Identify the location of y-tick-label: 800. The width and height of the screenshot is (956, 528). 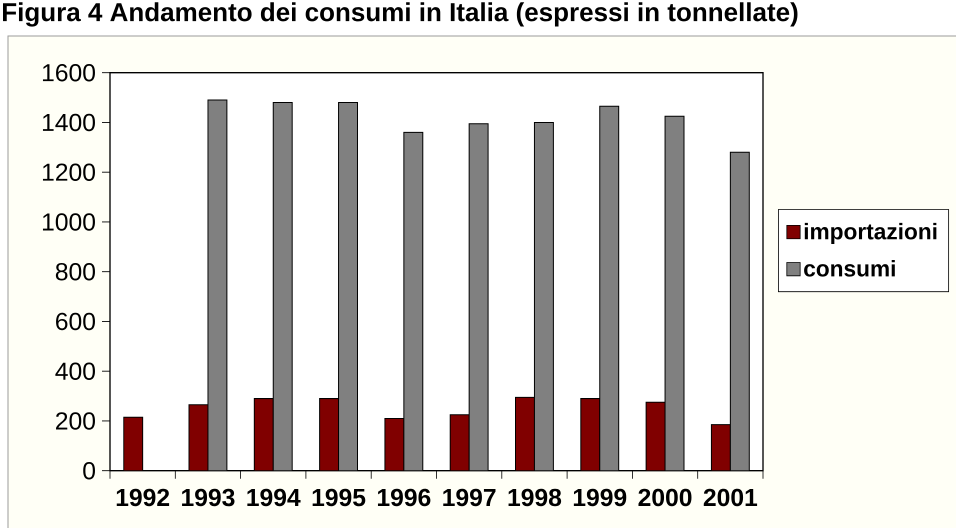
(75, 271).